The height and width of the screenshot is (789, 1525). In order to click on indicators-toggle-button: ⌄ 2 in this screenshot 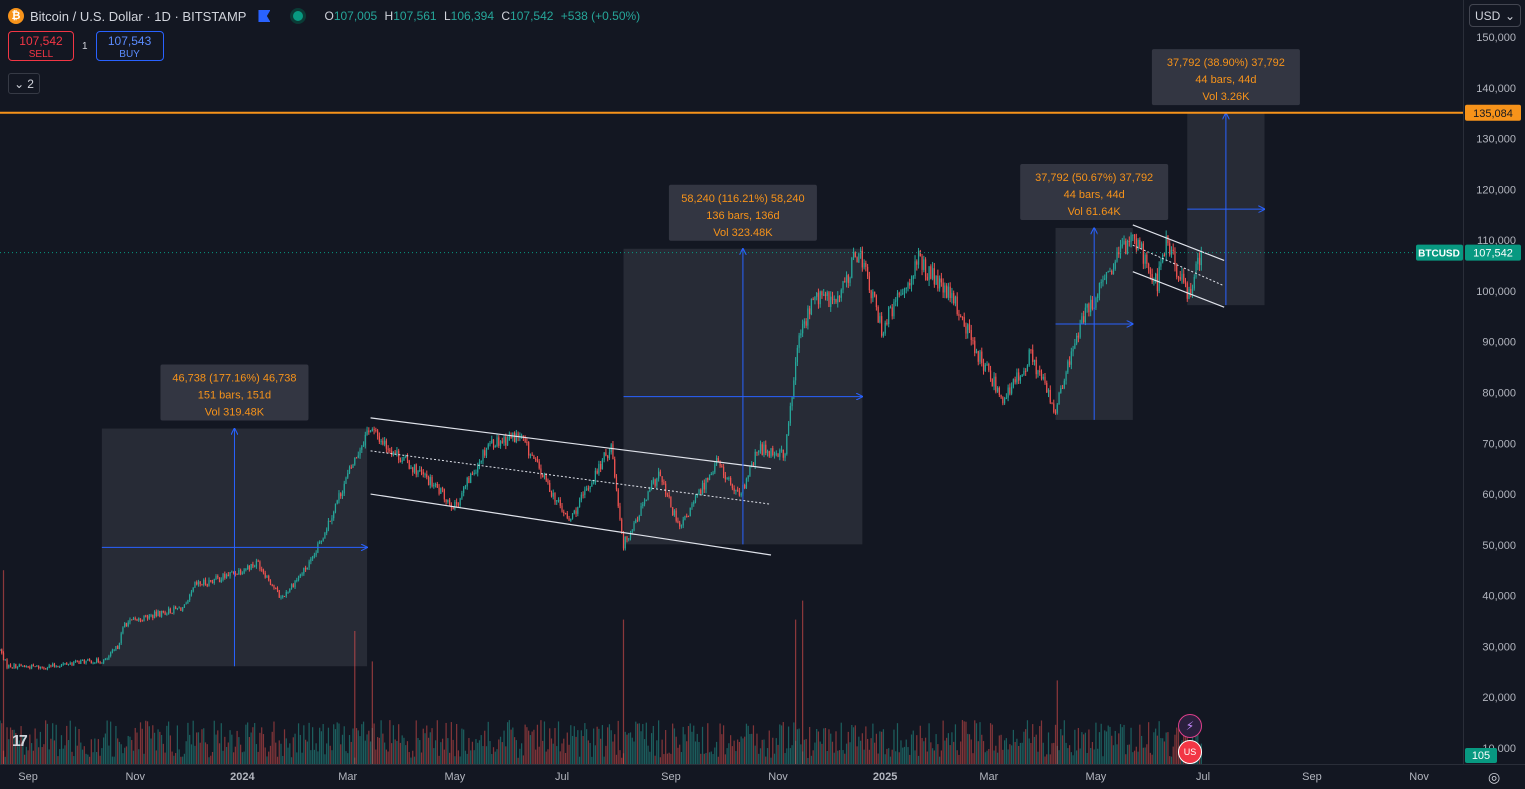, I will do `click(24, 83)`.